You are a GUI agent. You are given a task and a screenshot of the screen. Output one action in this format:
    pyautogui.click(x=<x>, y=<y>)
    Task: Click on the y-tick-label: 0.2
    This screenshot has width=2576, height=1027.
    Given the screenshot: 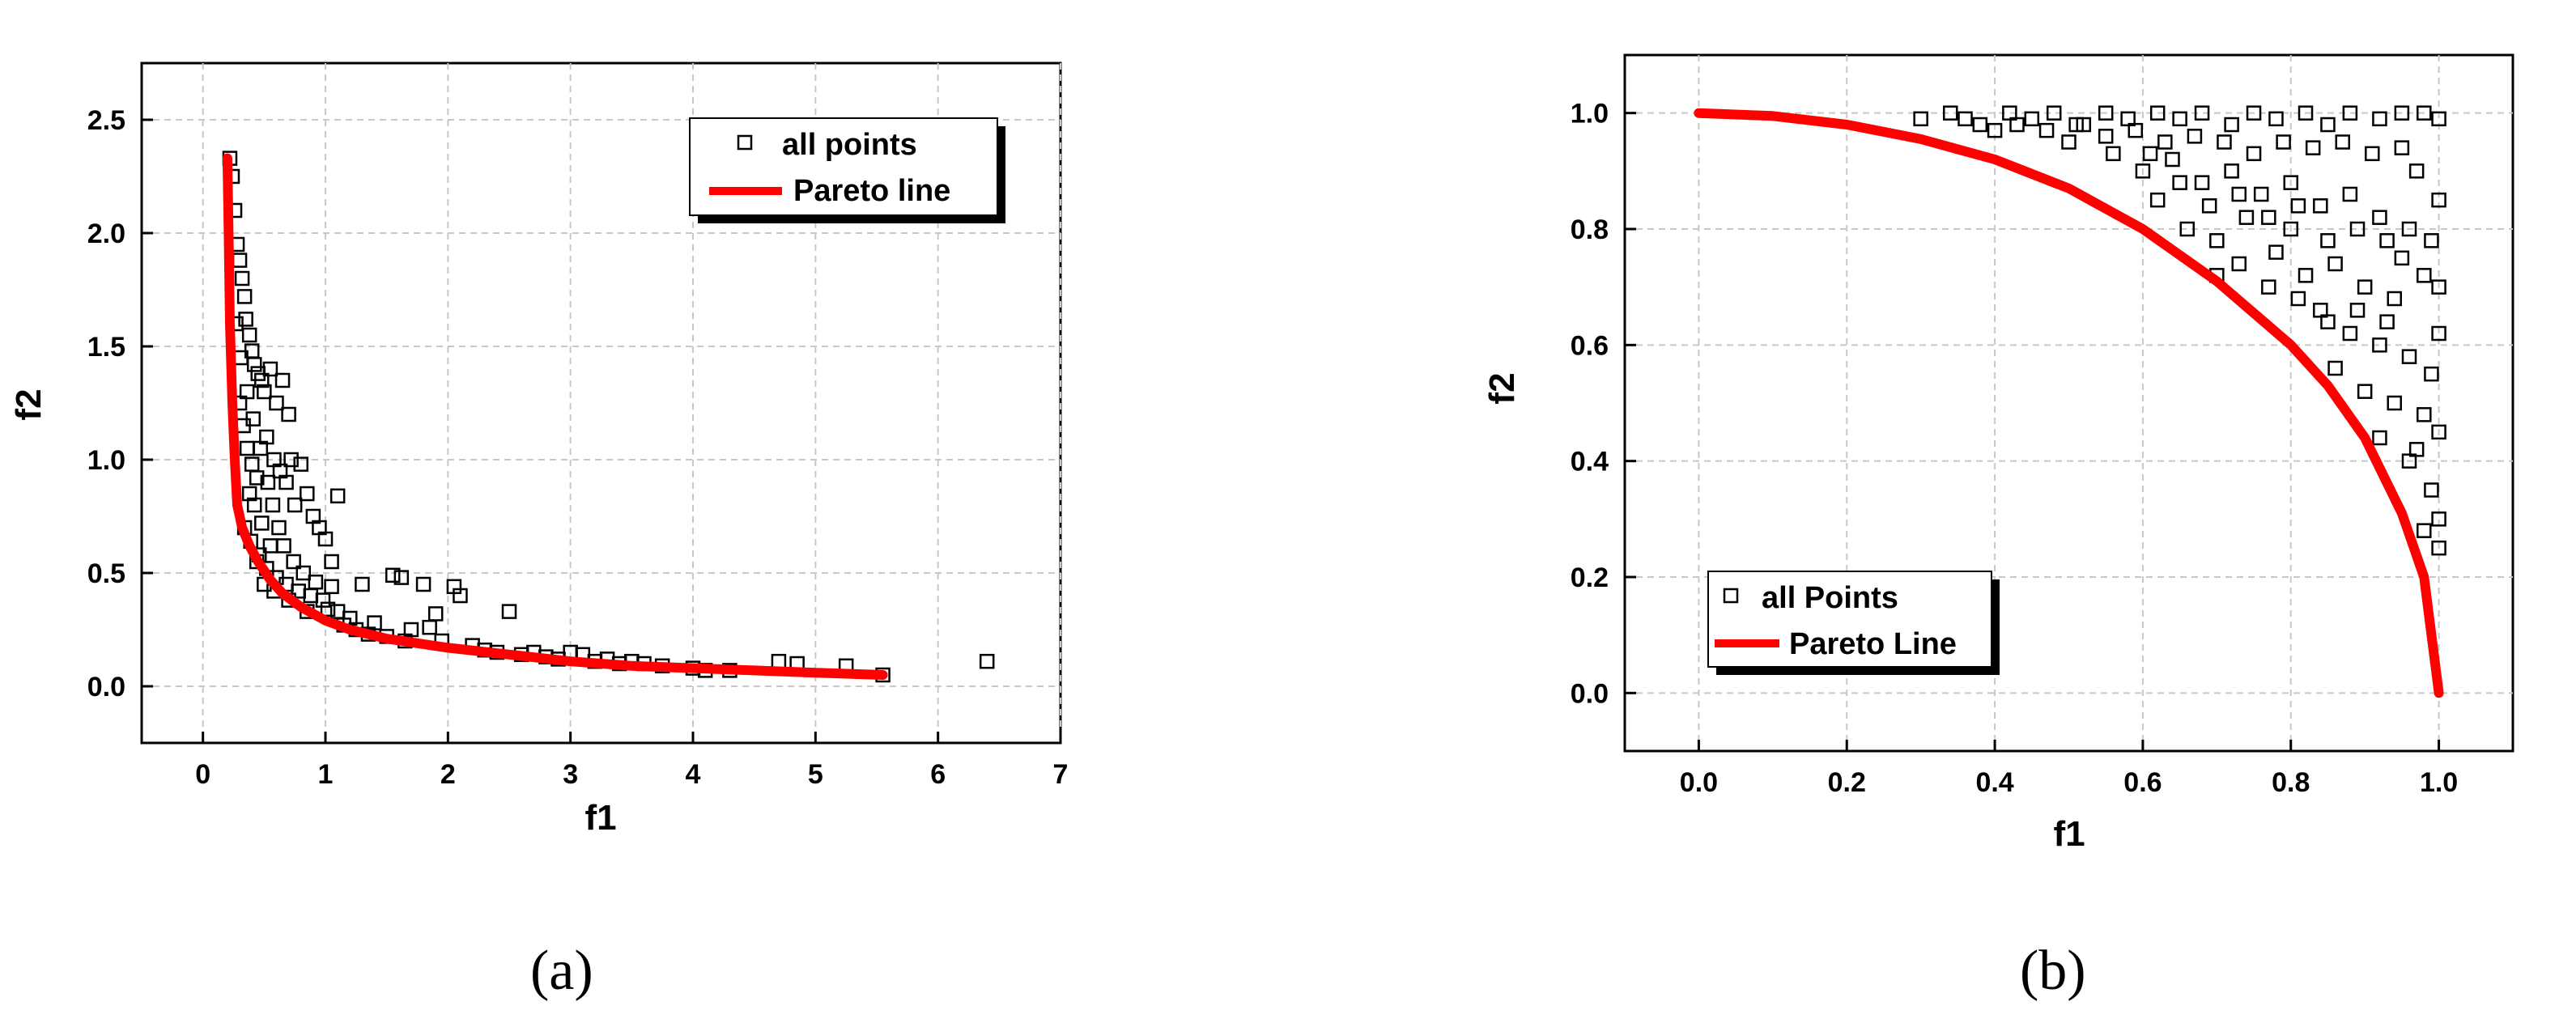 What is the action you would take?
    pyautogui.click(x=1590, y=577)
    